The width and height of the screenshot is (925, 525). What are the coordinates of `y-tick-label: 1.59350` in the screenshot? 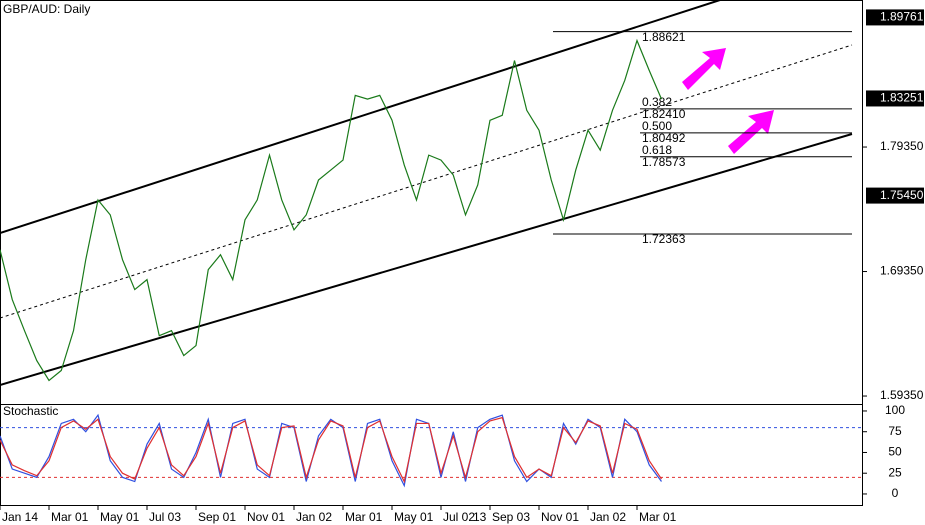 It's located at (902, 395).